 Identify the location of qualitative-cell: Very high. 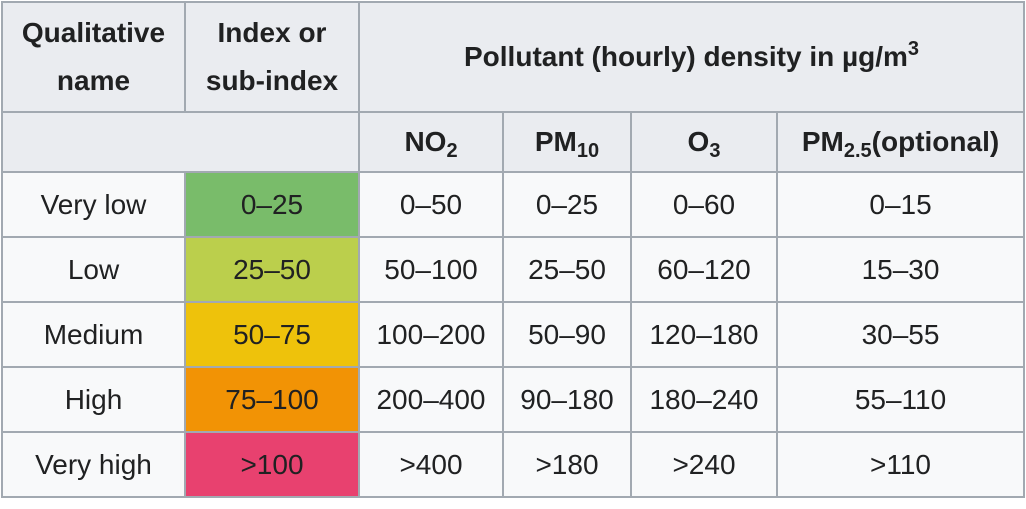
(93, 464).